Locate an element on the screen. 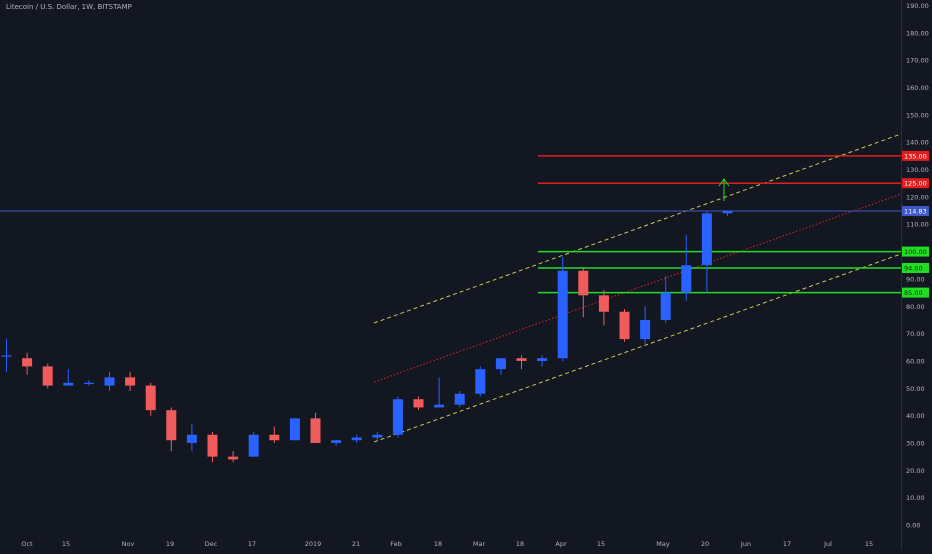 This screenshot has height=554, width=932. current-price-label-bg is located at coordinates (915, 211).